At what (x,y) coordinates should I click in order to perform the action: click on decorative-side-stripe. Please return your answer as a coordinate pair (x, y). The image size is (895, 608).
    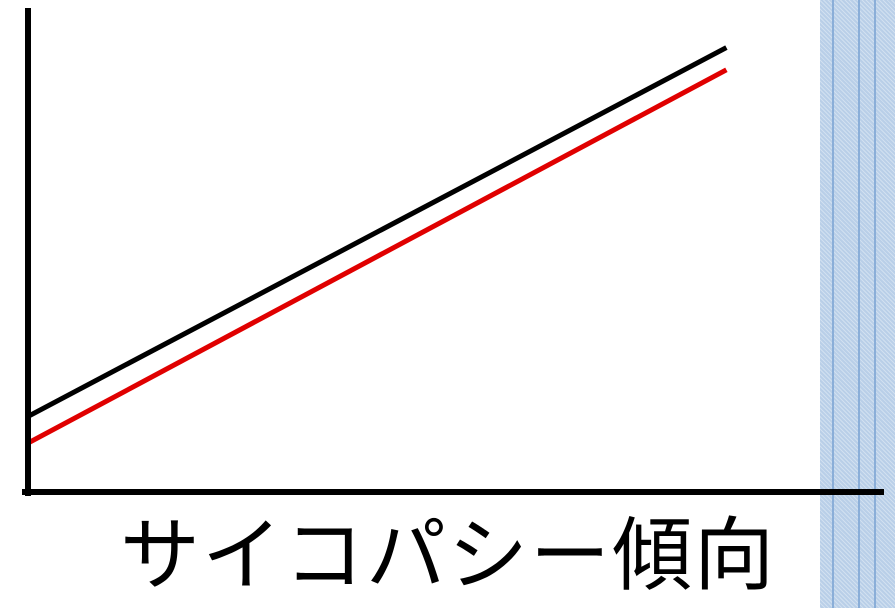
    Looking at the image, I should click on (857, 304).